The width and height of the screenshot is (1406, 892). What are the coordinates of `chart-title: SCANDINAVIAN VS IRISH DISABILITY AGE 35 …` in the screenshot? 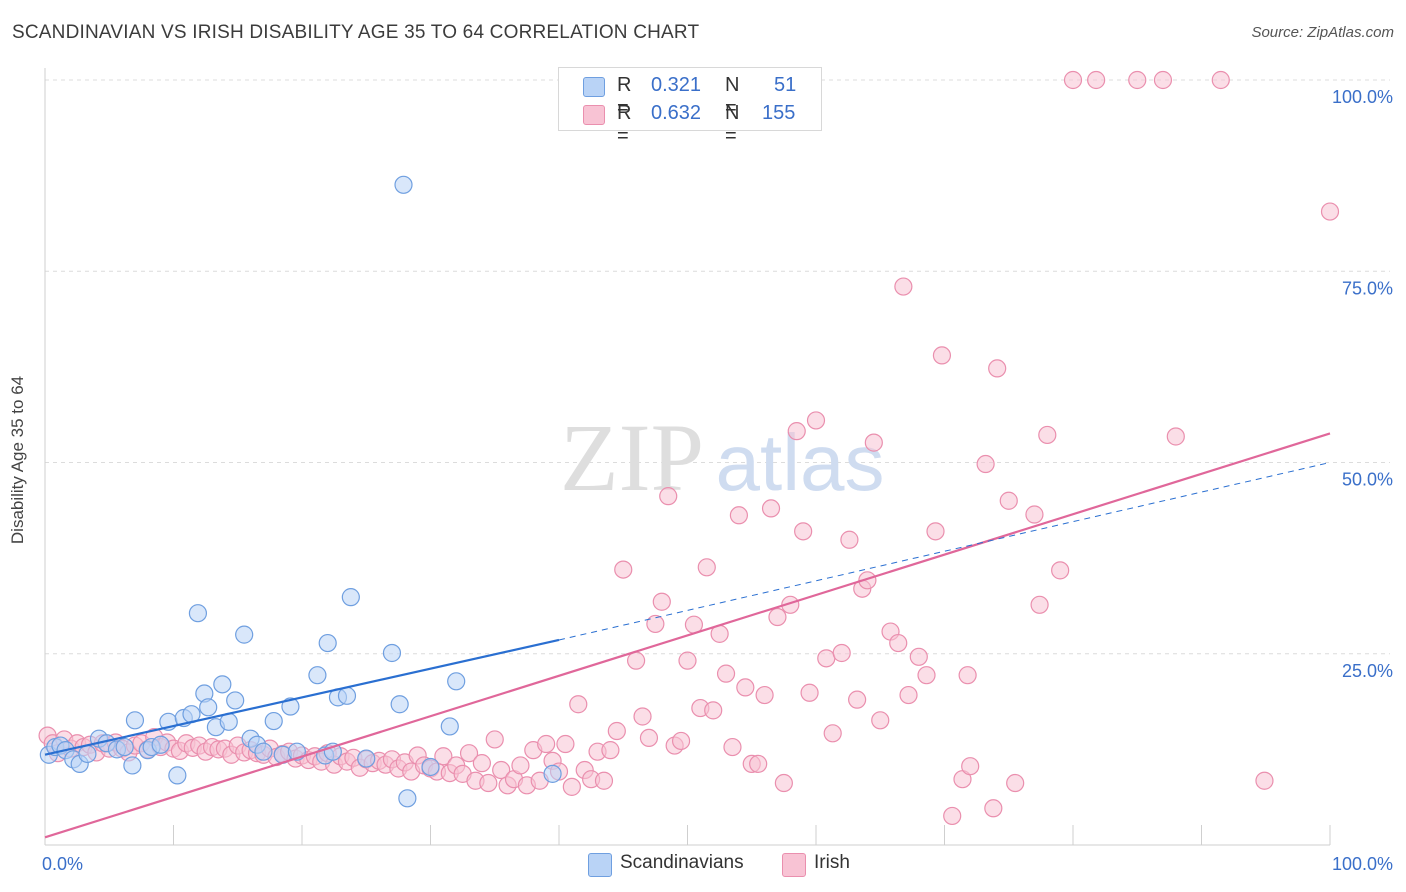 It's located at (356, 32).